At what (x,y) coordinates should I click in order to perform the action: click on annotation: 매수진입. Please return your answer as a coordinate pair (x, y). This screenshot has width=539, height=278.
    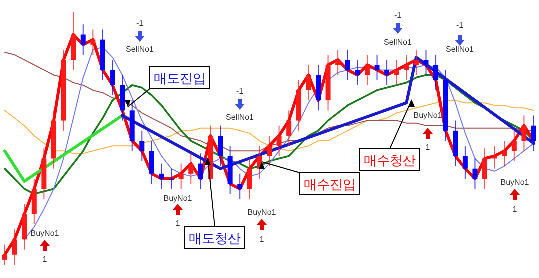
    Looking at the image, I should click on (330, 185).